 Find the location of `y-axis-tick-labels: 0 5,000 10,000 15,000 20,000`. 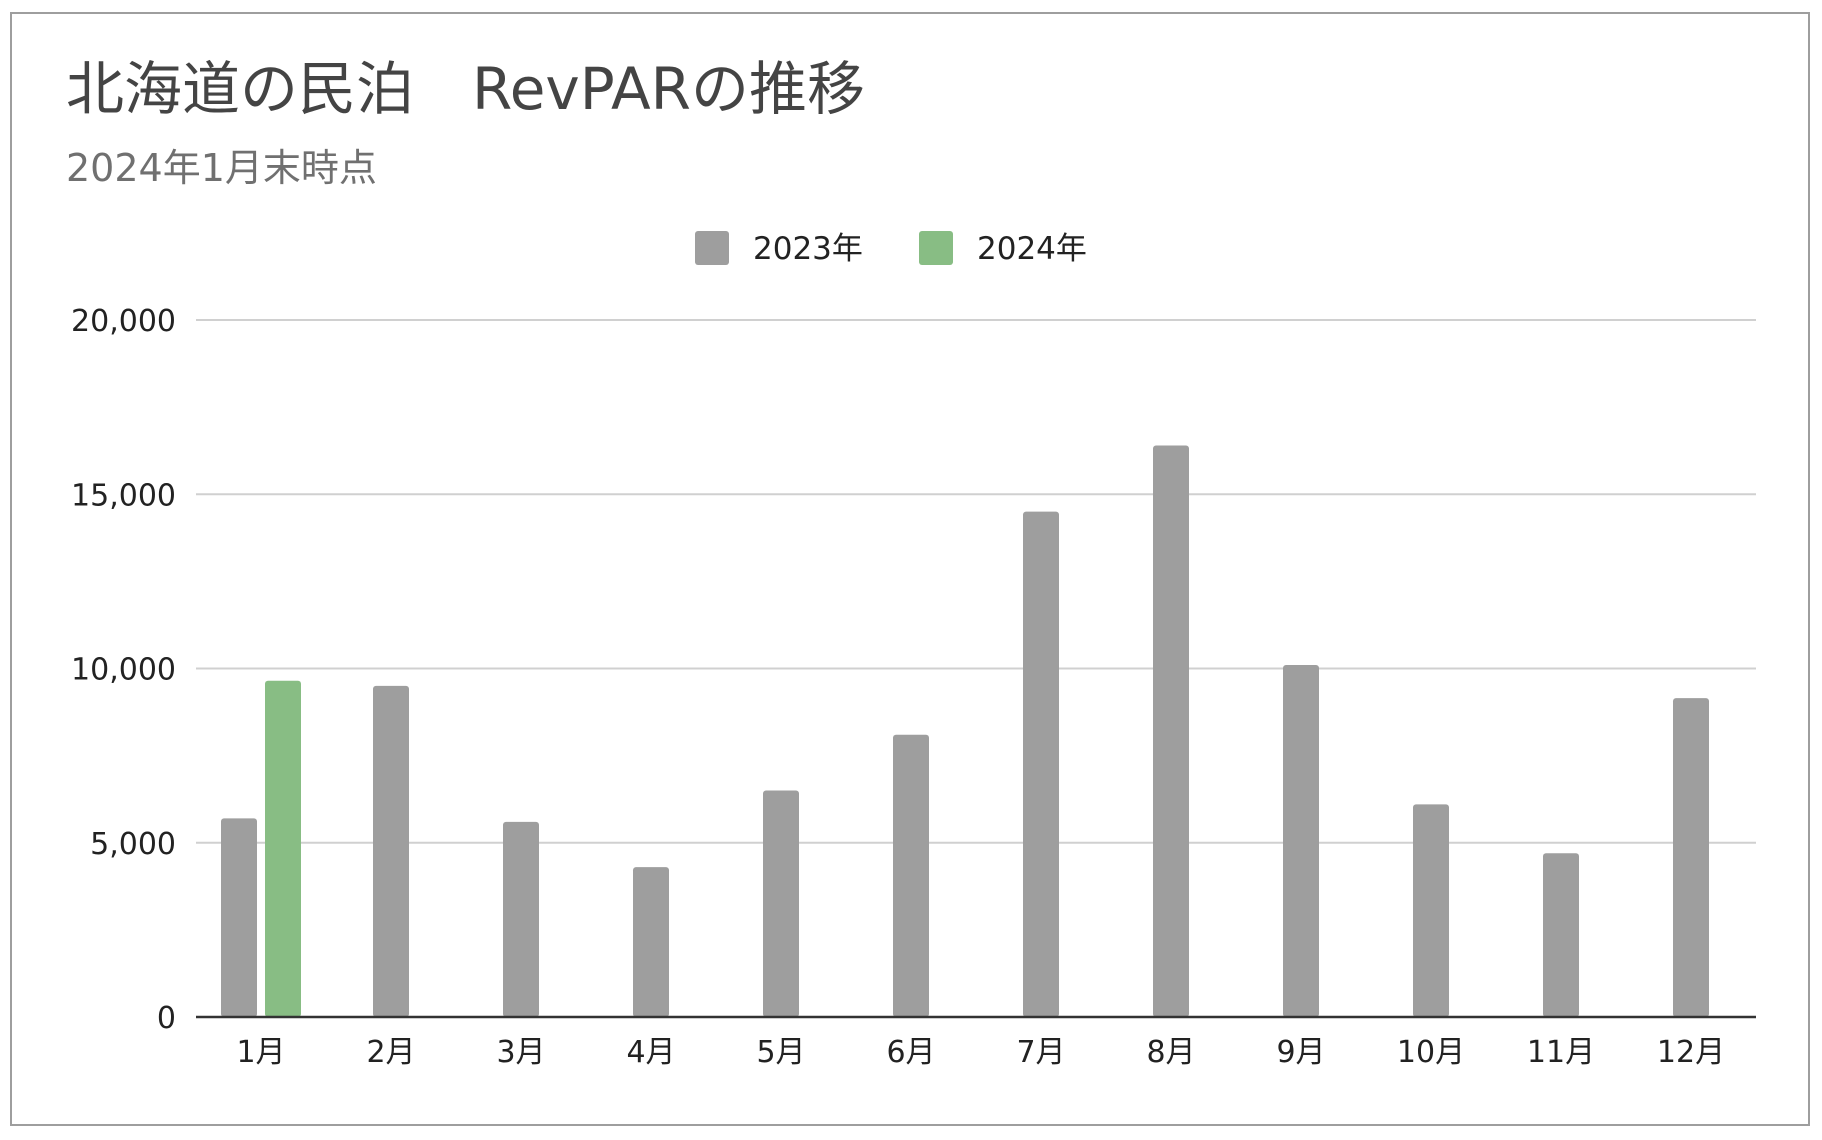

y-axis-tick-labels: 0 5,000 10,000 15,000 20,000 is located at coordinates (123, 670).